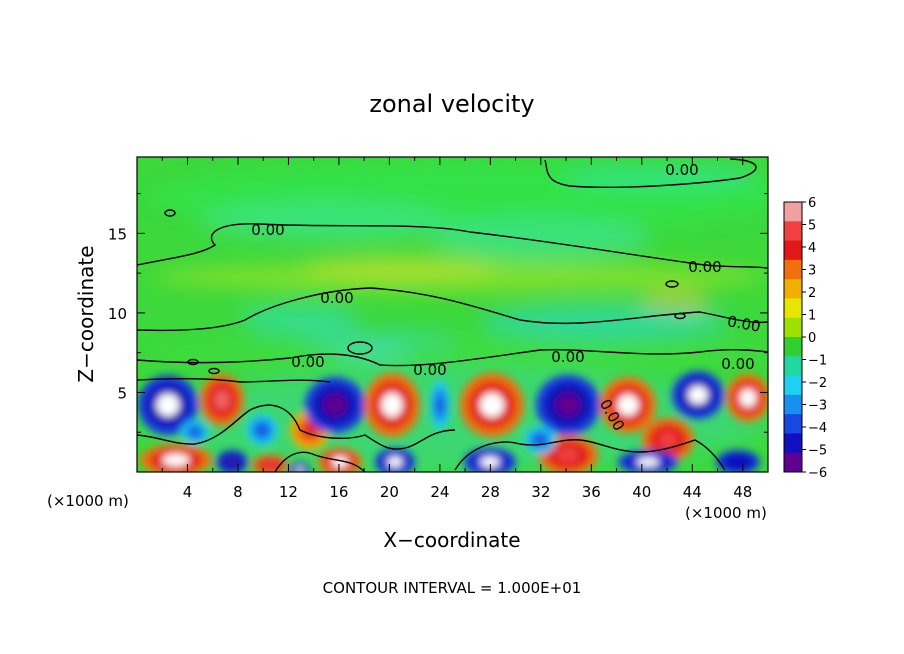 The height and width of the screenshot is (654, 904). I want to click on x-tick-label: 12, so click(288, 492).